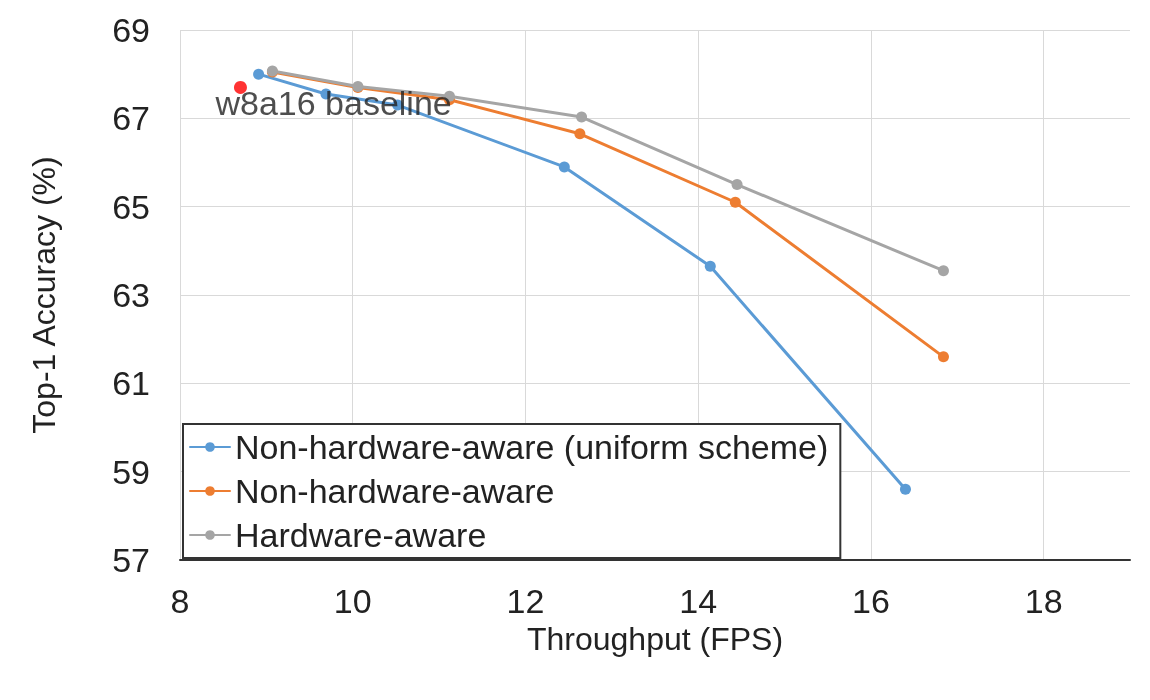 Image resolution: width=1150 pixels, height=700 pixels. I want to click on y-tick-label: 57, so click(131, 560).